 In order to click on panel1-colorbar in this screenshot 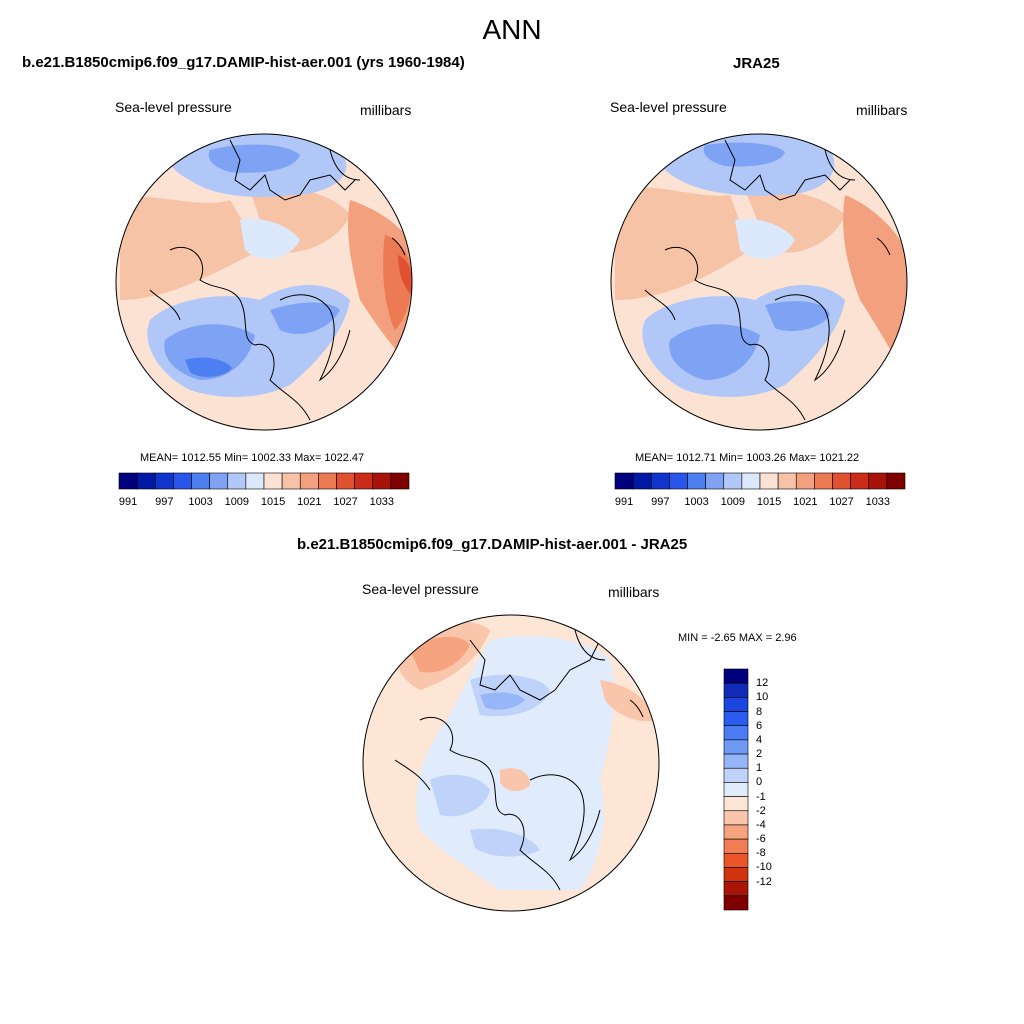, I will do `click(264, 481)`.